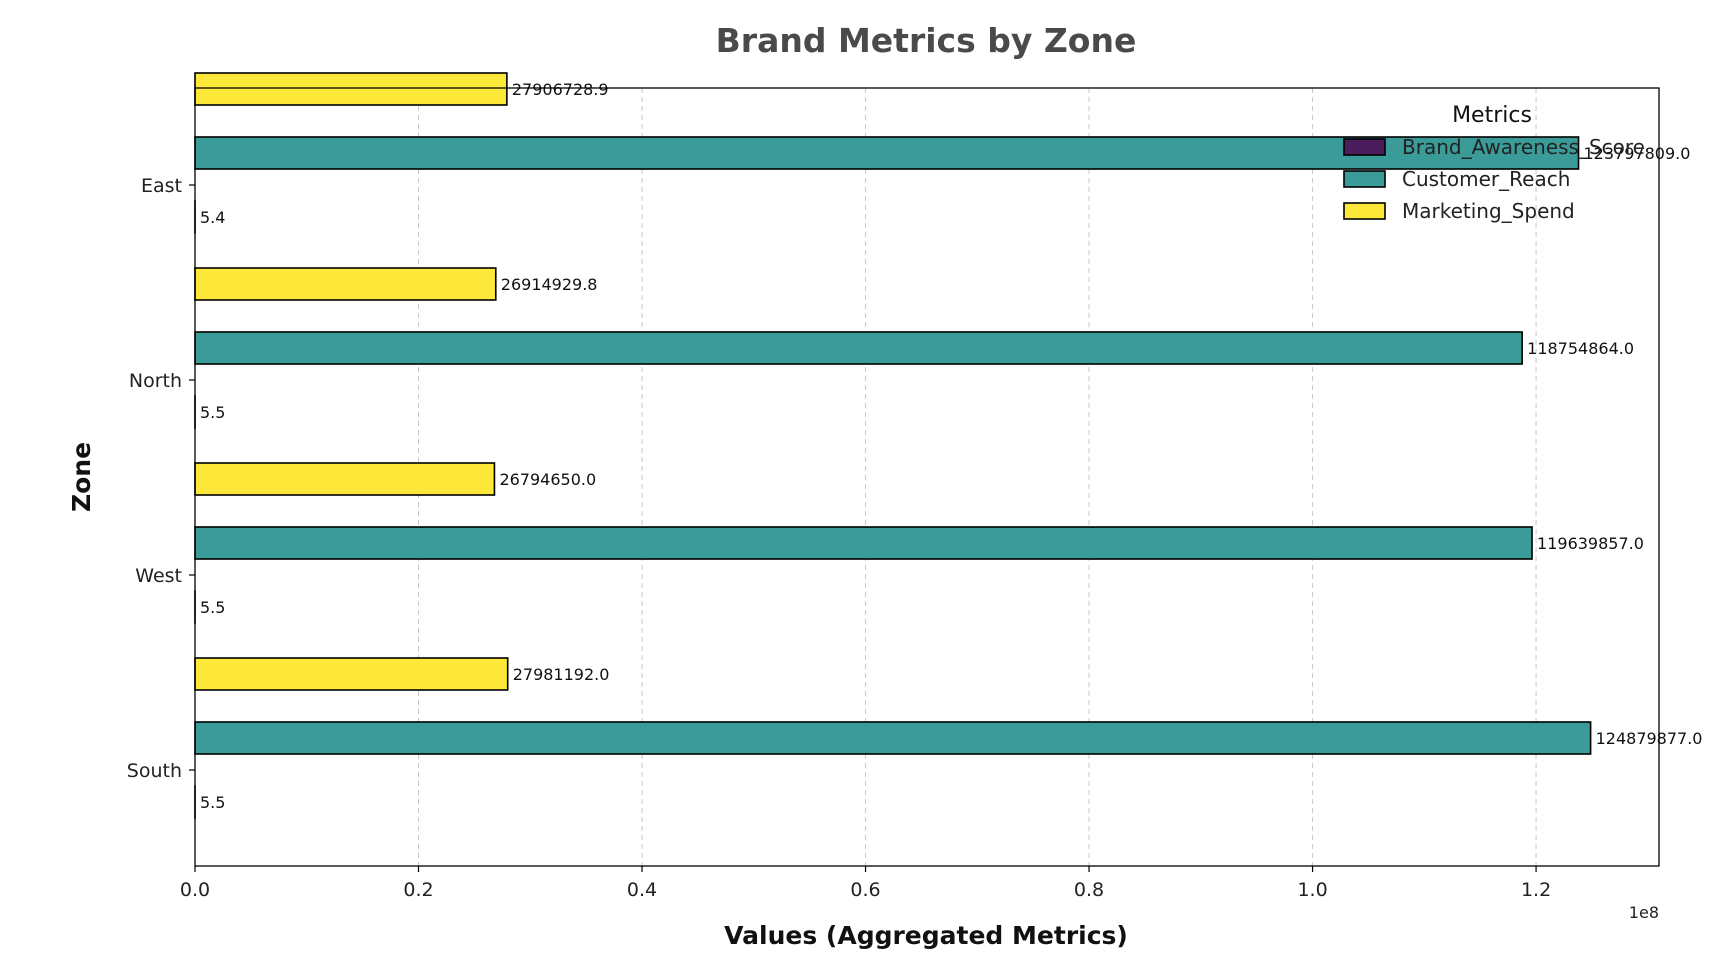  I want to click on legend-title: Metrics, so click(1492, 115).